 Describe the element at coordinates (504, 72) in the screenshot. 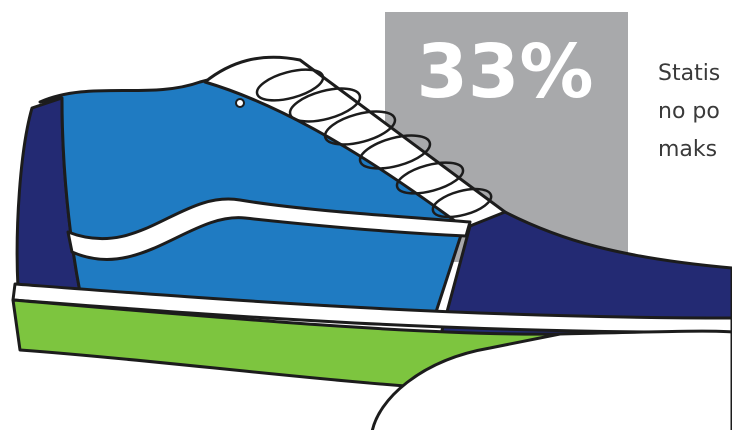

I see `stat-value: 33%` at that location.